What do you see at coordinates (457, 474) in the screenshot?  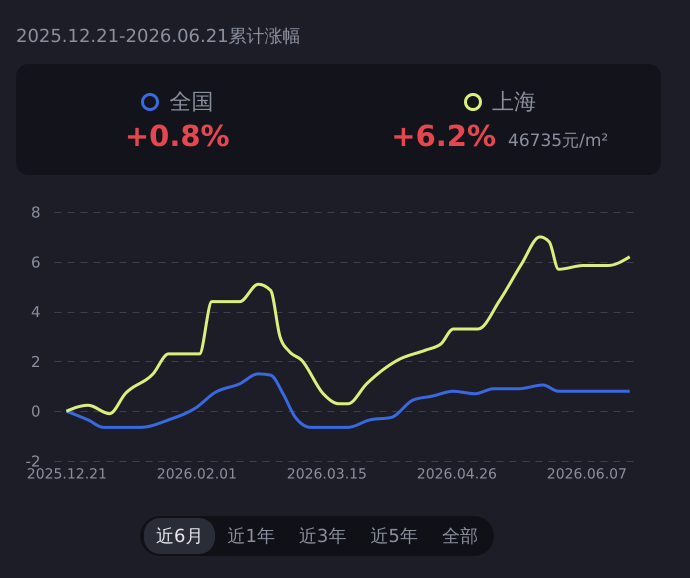 I see `x-tick-label: 2026.04.26` at bounding box center [457, 474].